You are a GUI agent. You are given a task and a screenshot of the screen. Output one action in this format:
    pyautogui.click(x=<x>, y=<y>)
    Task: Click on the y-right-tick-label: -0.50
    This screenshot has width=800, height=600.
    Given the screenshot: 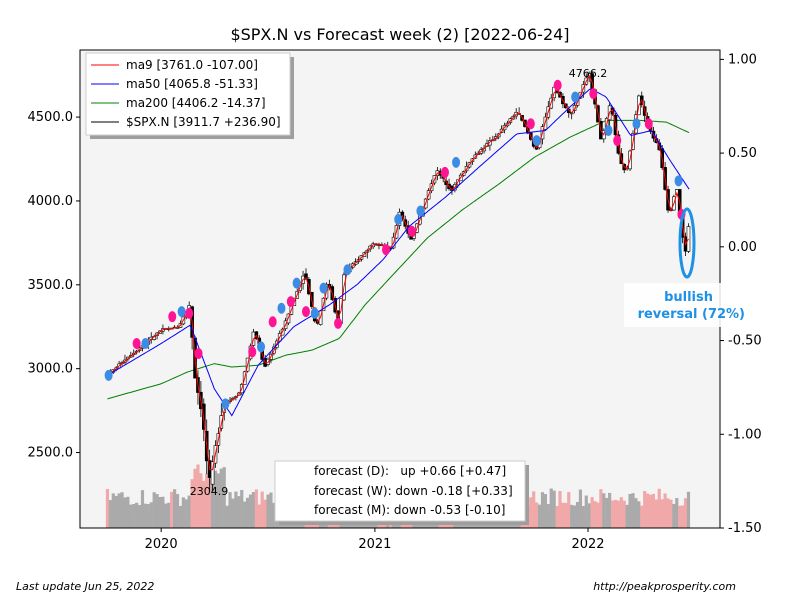 What is the action you would take?
    pyautogui.click(x=745, y=341)
    